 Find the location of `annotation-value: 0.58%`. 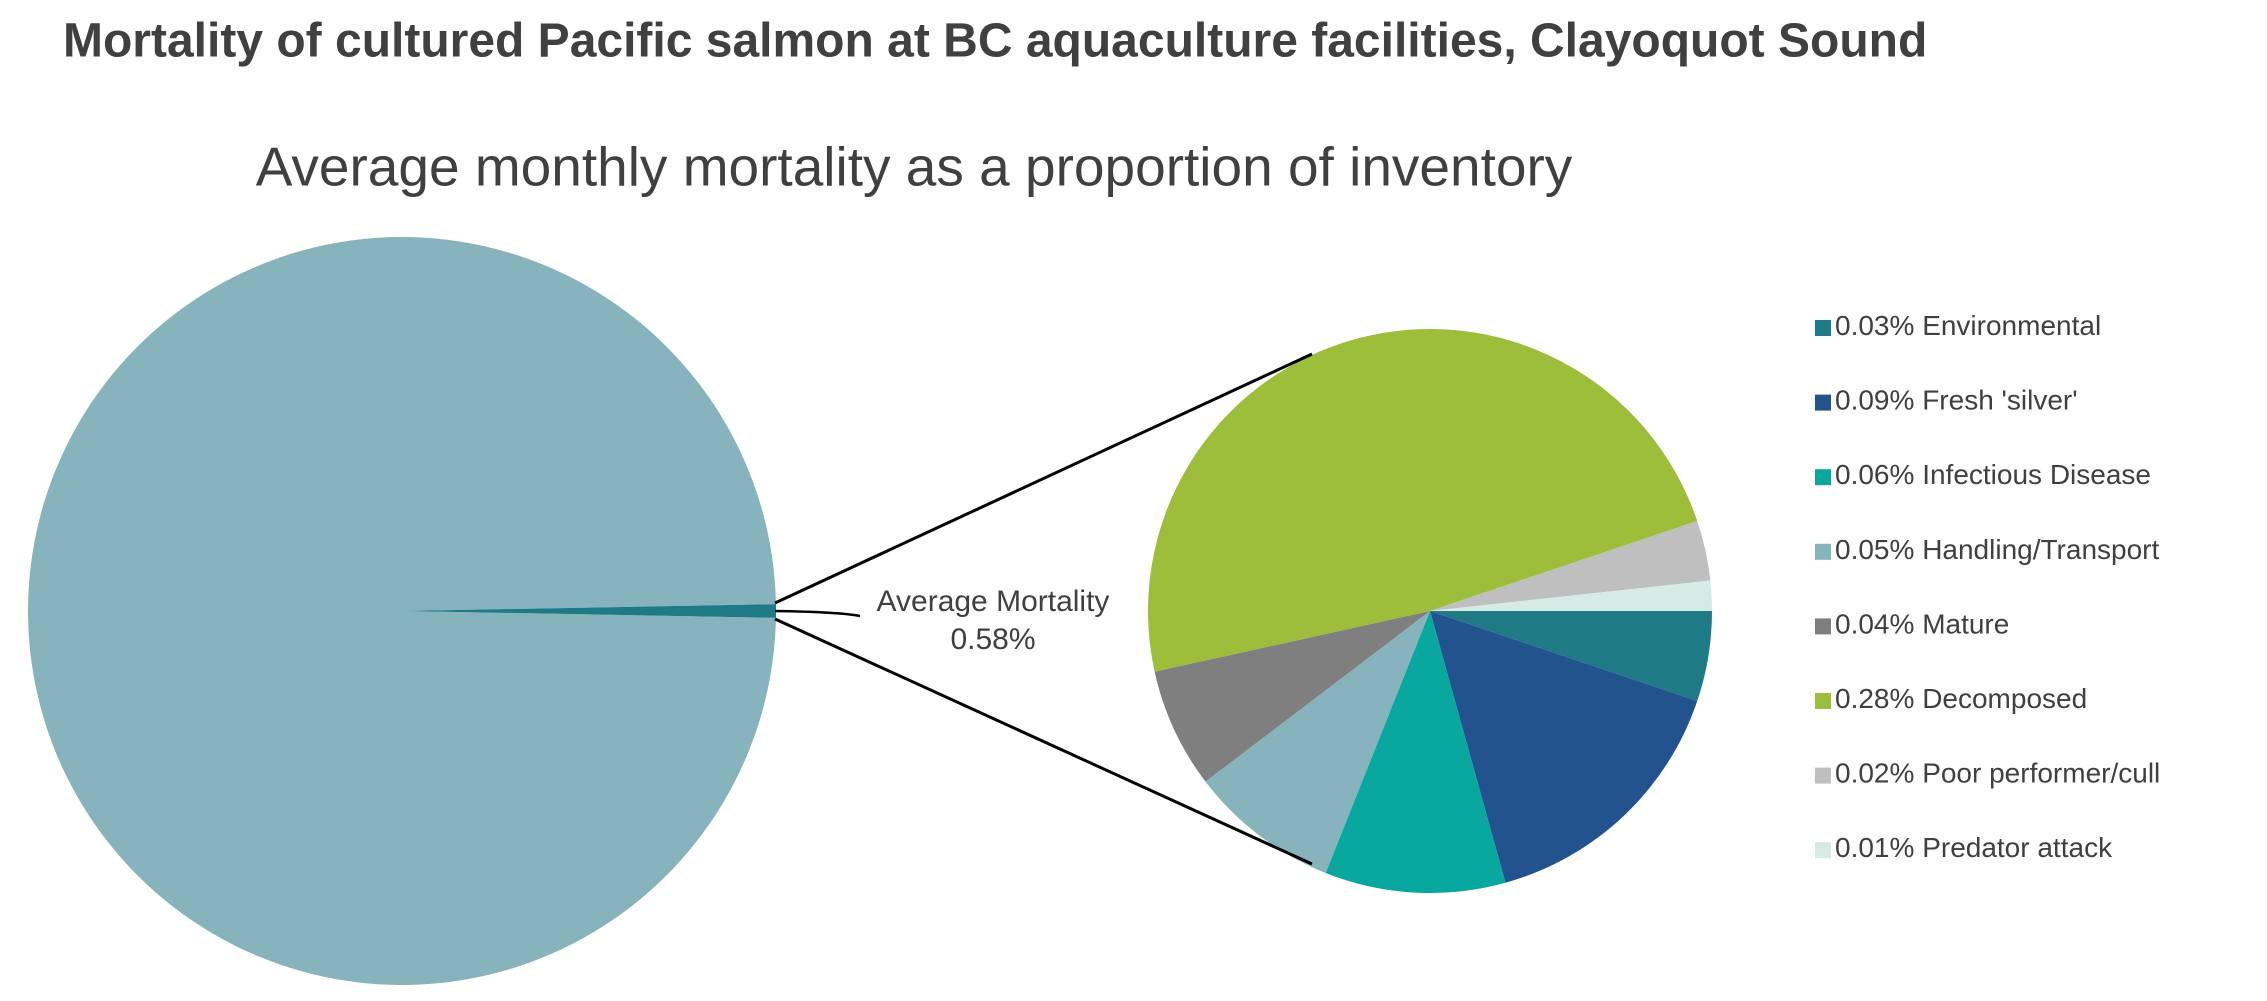

annotation-value: 0.58% is located at coordinates (992, 639).